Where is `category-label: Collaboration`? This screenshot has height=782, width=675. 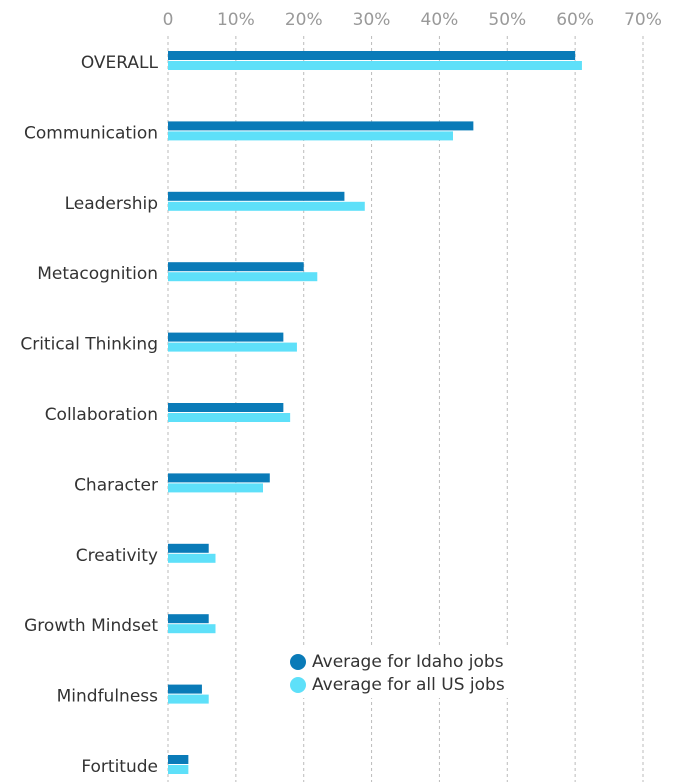 category-label: Collaboration is located at coordinates (101, 415).